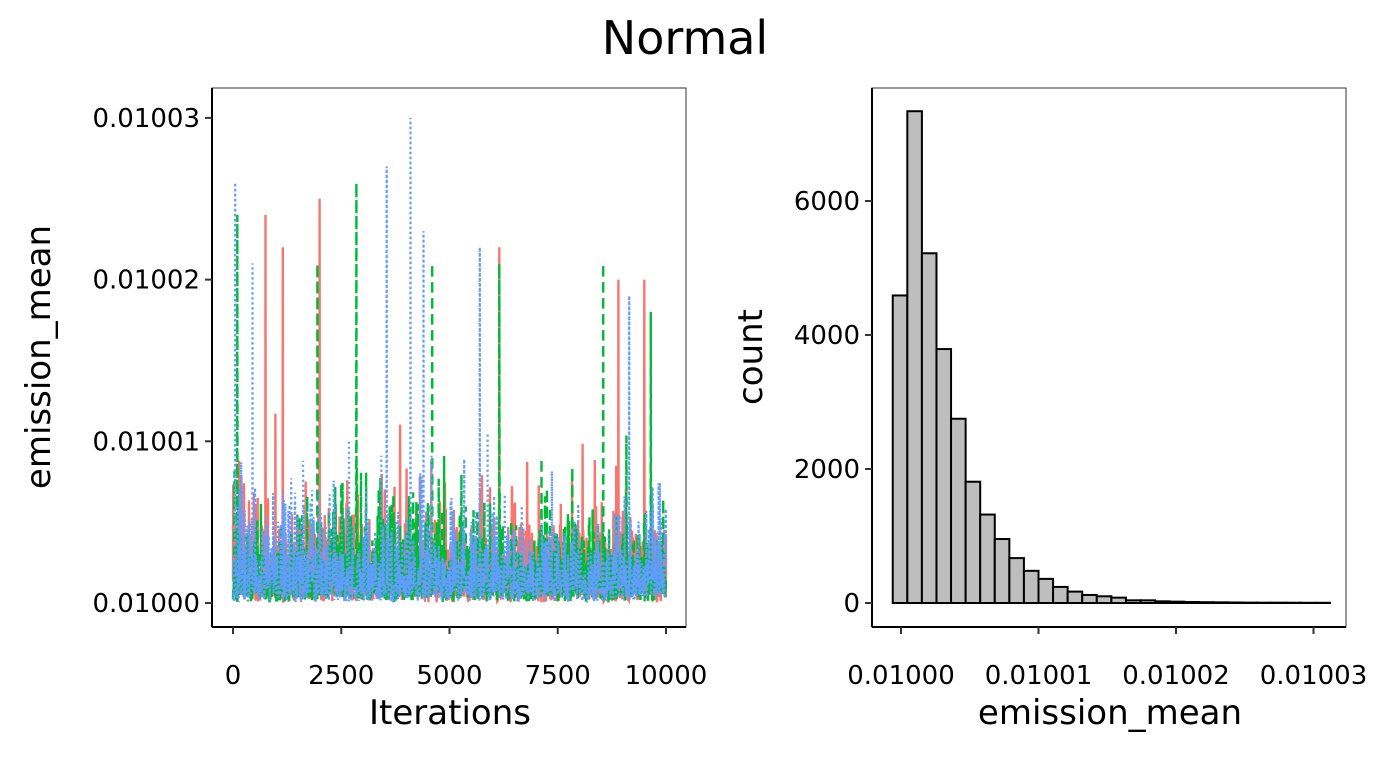 The height and width of the screenshot is (772, 1400). I want to click on trace-x-tick-label: 7500, so click(558, 676).